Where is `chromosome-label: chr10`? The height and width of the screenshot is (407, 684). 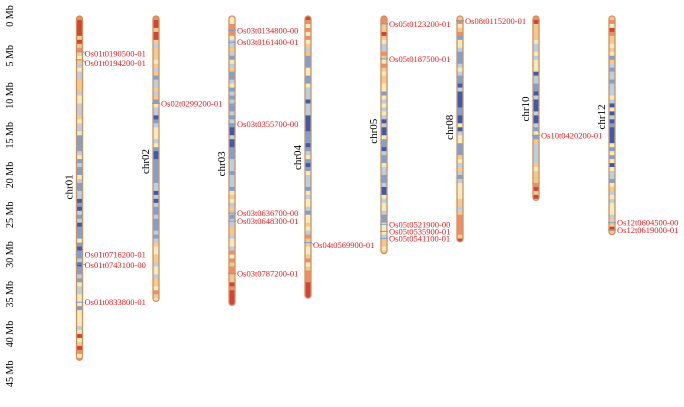 chromosome-label: chr10 is located at coordinates (526, 109).